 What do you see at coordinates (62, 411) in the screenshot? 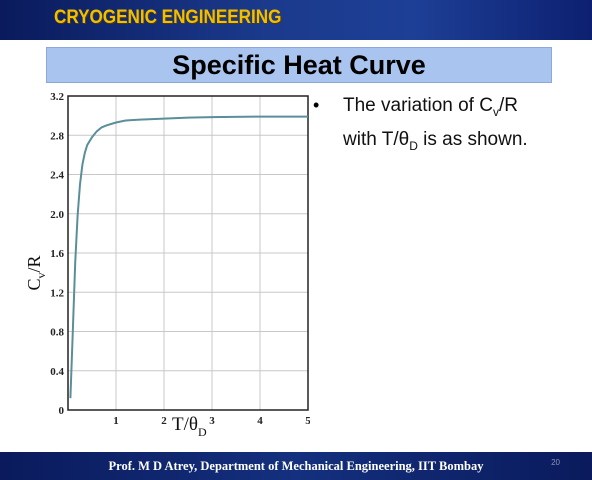
I see `y-tick-label: 0` at bounding box center [62, 411].